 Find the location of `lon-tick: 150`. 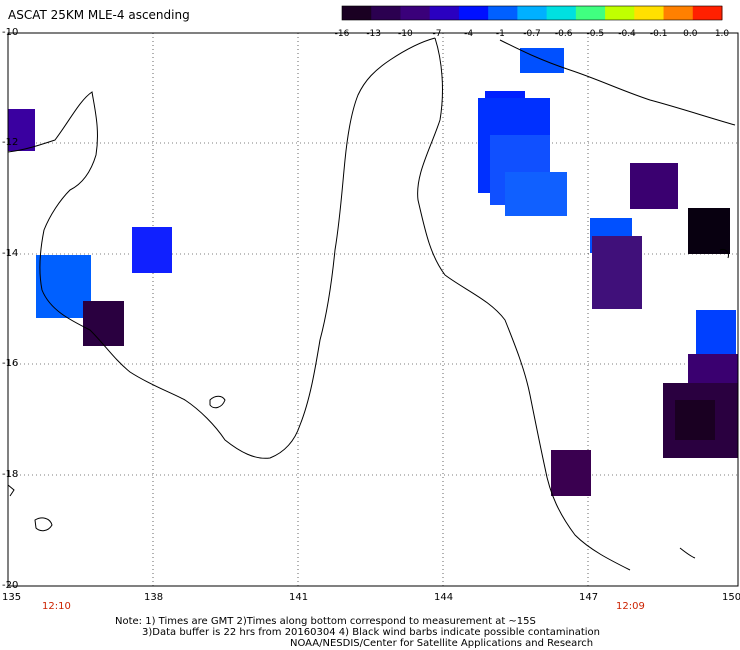

lon-tick: 150 is located at coordinates (731, 597).